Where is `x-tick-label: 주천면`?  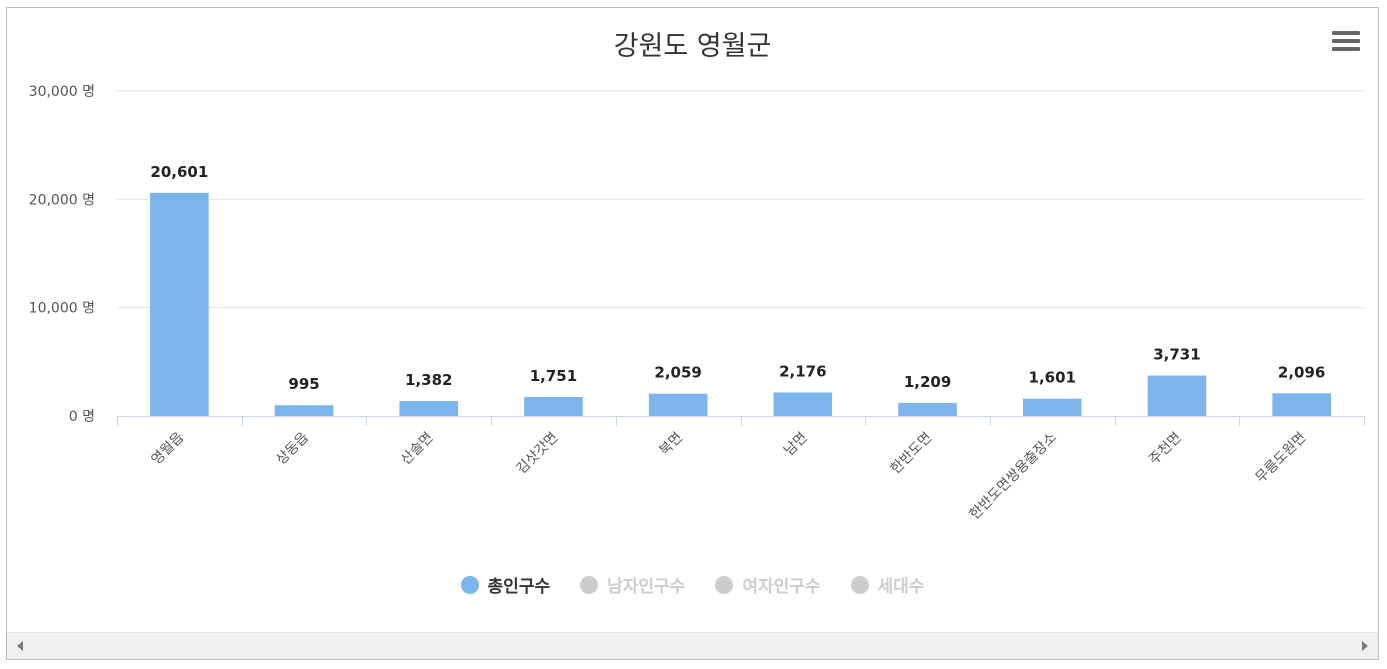 x-tick-label: 주천면 is located at coordinates (1165, 449).